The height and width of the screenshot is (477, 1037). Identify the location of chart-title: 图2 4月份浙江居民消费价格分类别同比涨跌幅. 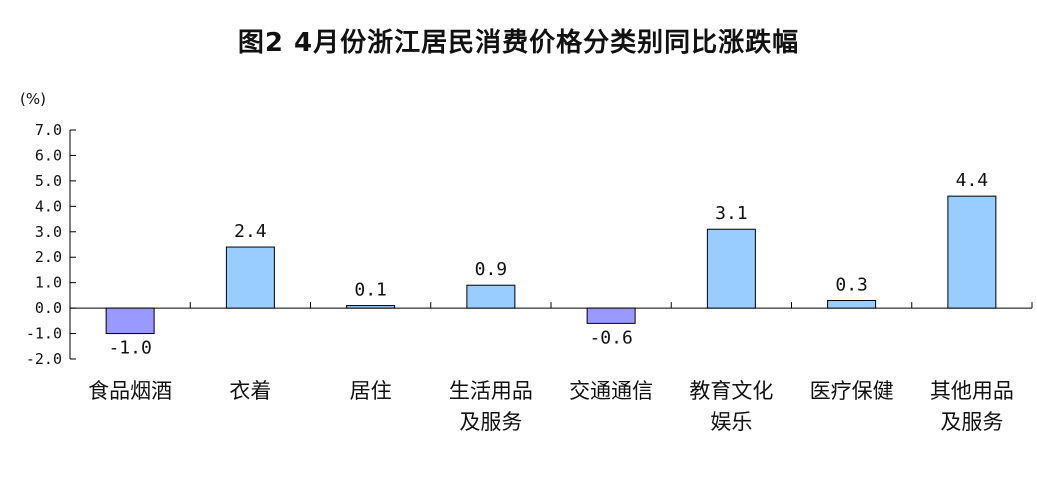
(518, 43).